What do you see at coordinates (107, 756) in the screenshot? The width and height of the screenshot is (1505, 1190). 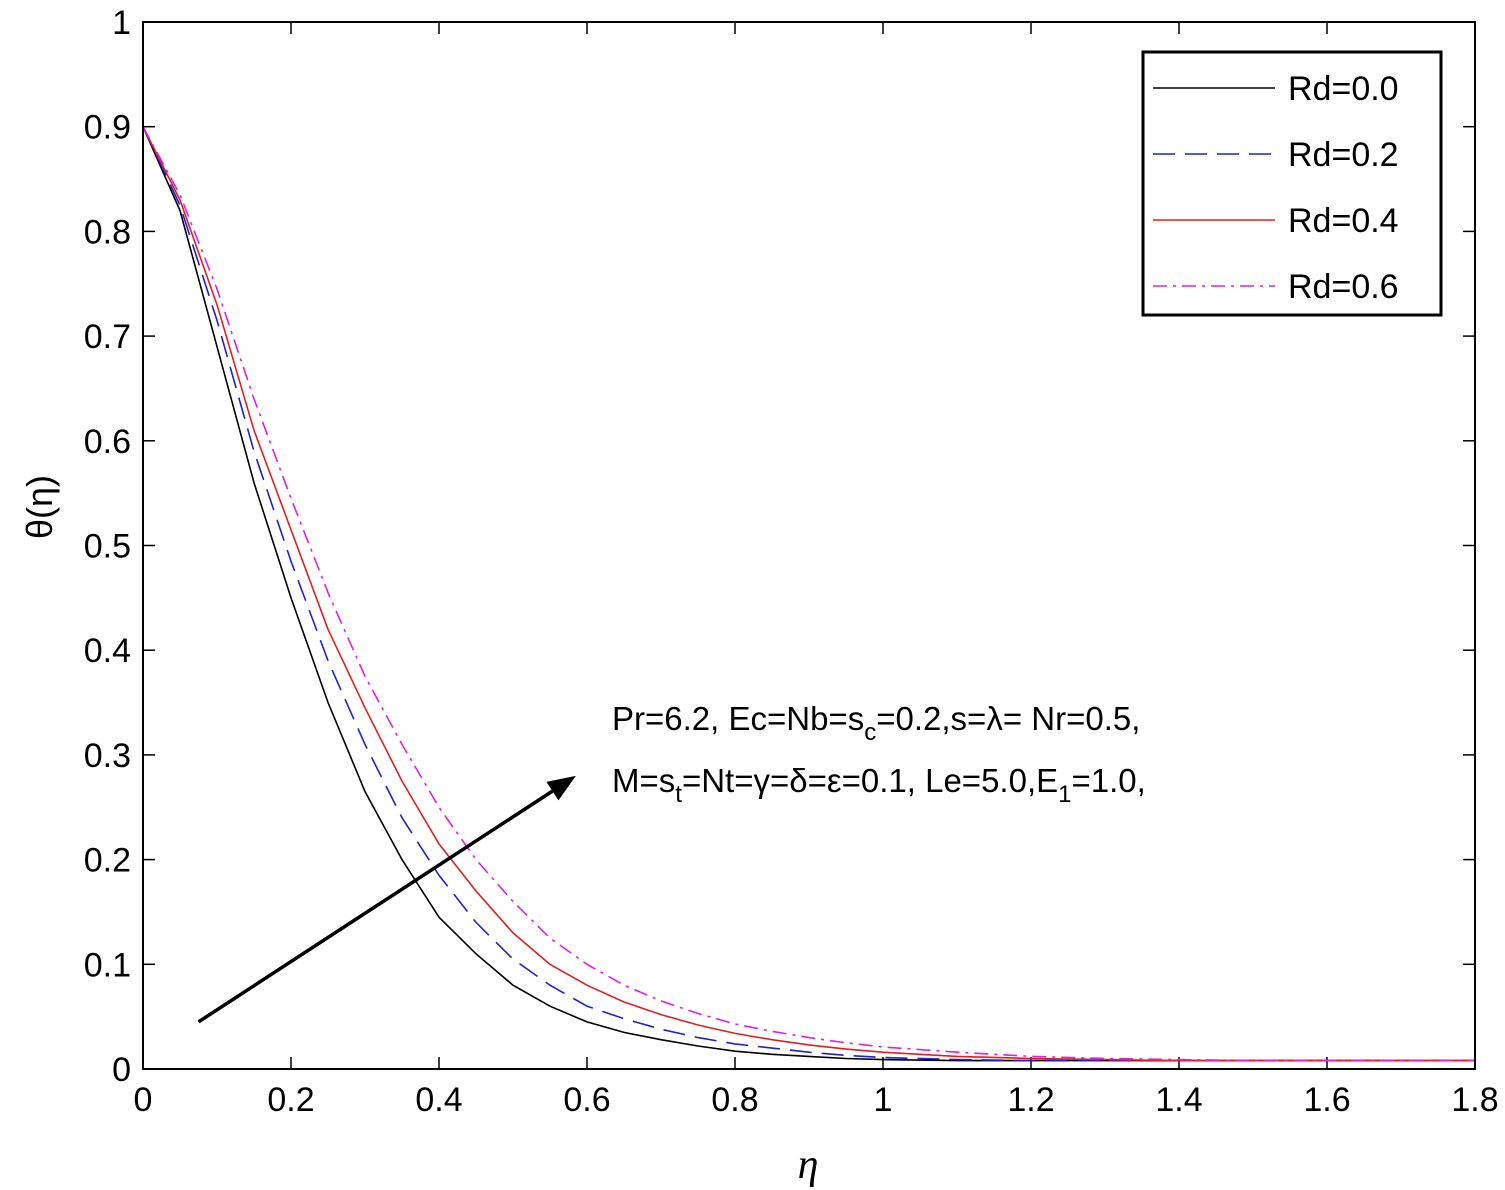 I see `y-tick-label: 0.3` at bounding box center [107, 756].